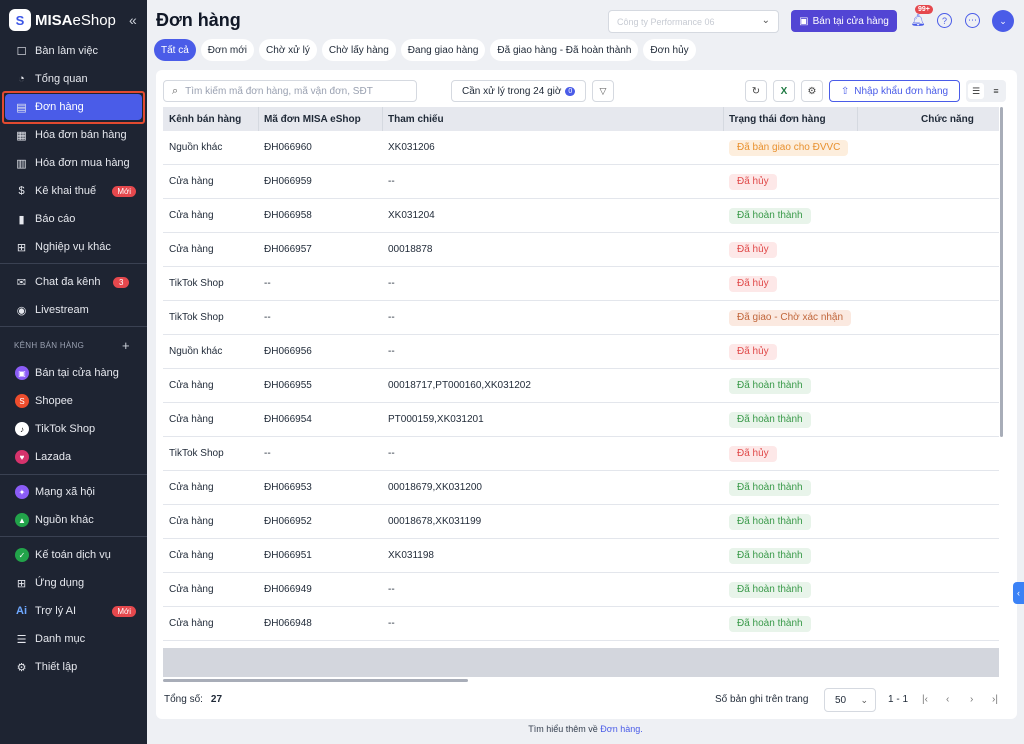  I want to click on sidebar-item-shopee: S Shopee, so click(73, 401).